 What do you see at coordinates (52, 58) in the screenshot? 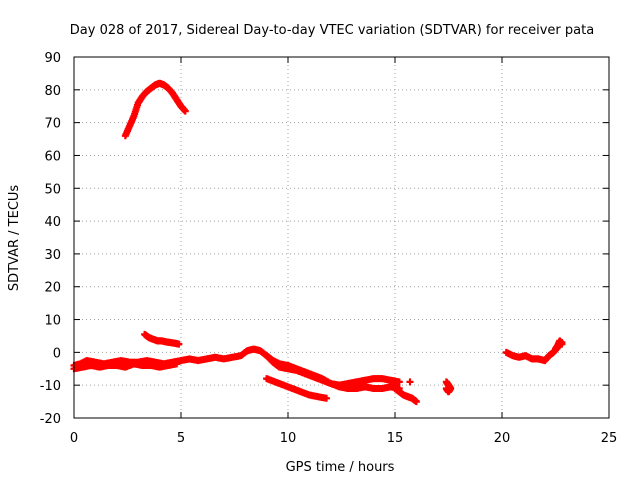
I see `y-tick-label: 90` at bounding box center [52, 58].